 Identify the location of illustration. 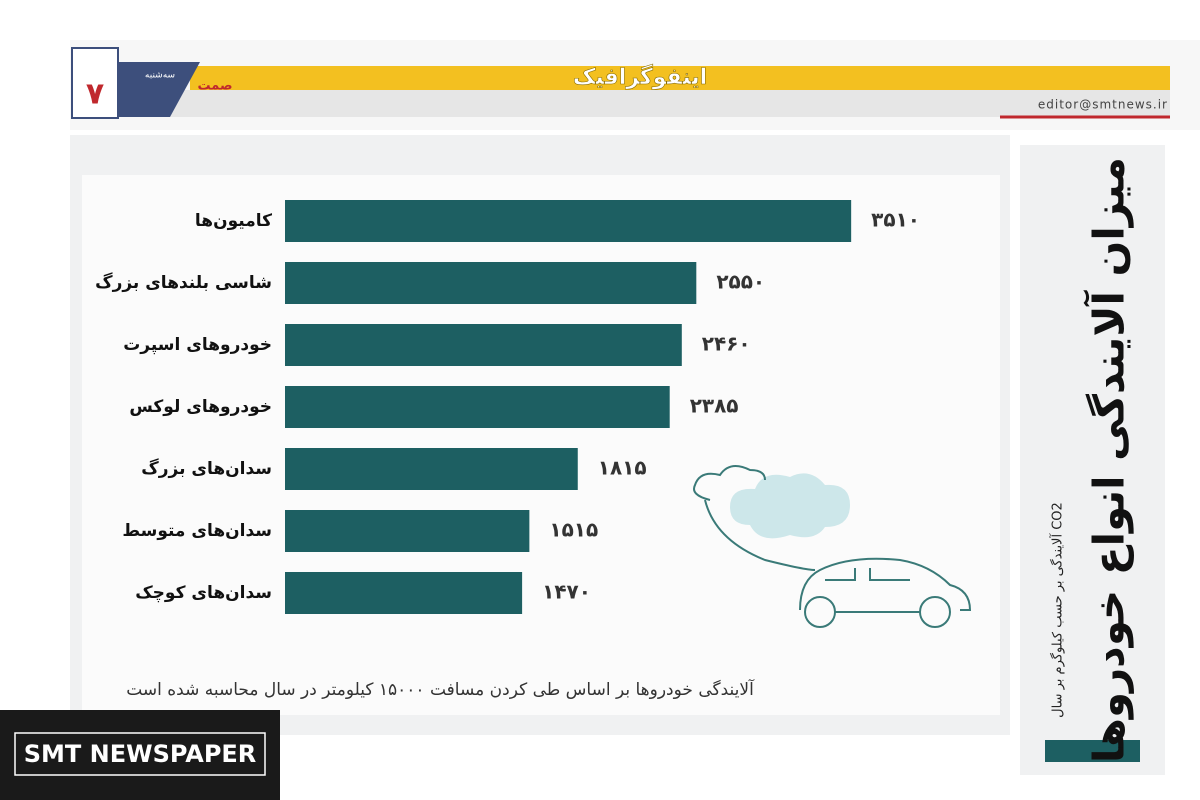
(832, 546).